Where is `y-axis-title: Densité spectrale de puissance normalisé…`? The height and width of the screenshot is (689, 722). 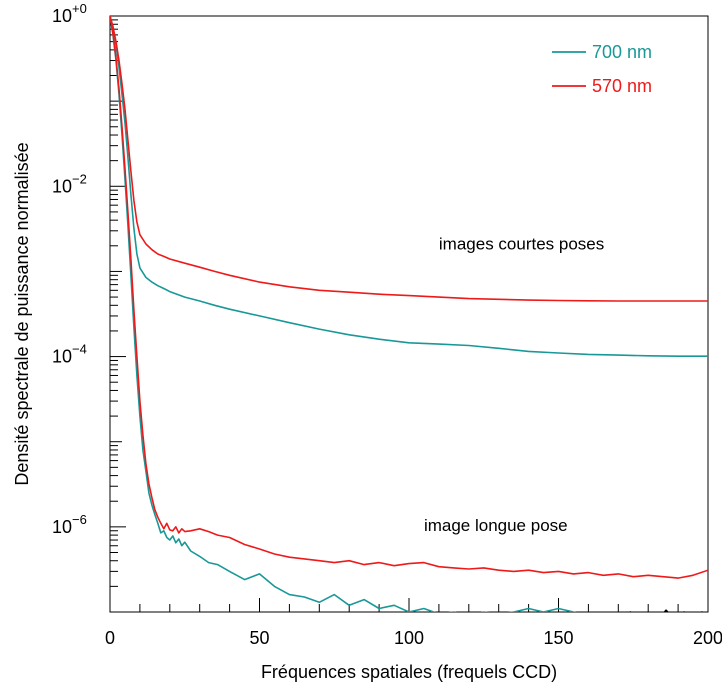 y-axis-title: Densité spectrale de puissance normalisé… is located at coordinates (22, 313).